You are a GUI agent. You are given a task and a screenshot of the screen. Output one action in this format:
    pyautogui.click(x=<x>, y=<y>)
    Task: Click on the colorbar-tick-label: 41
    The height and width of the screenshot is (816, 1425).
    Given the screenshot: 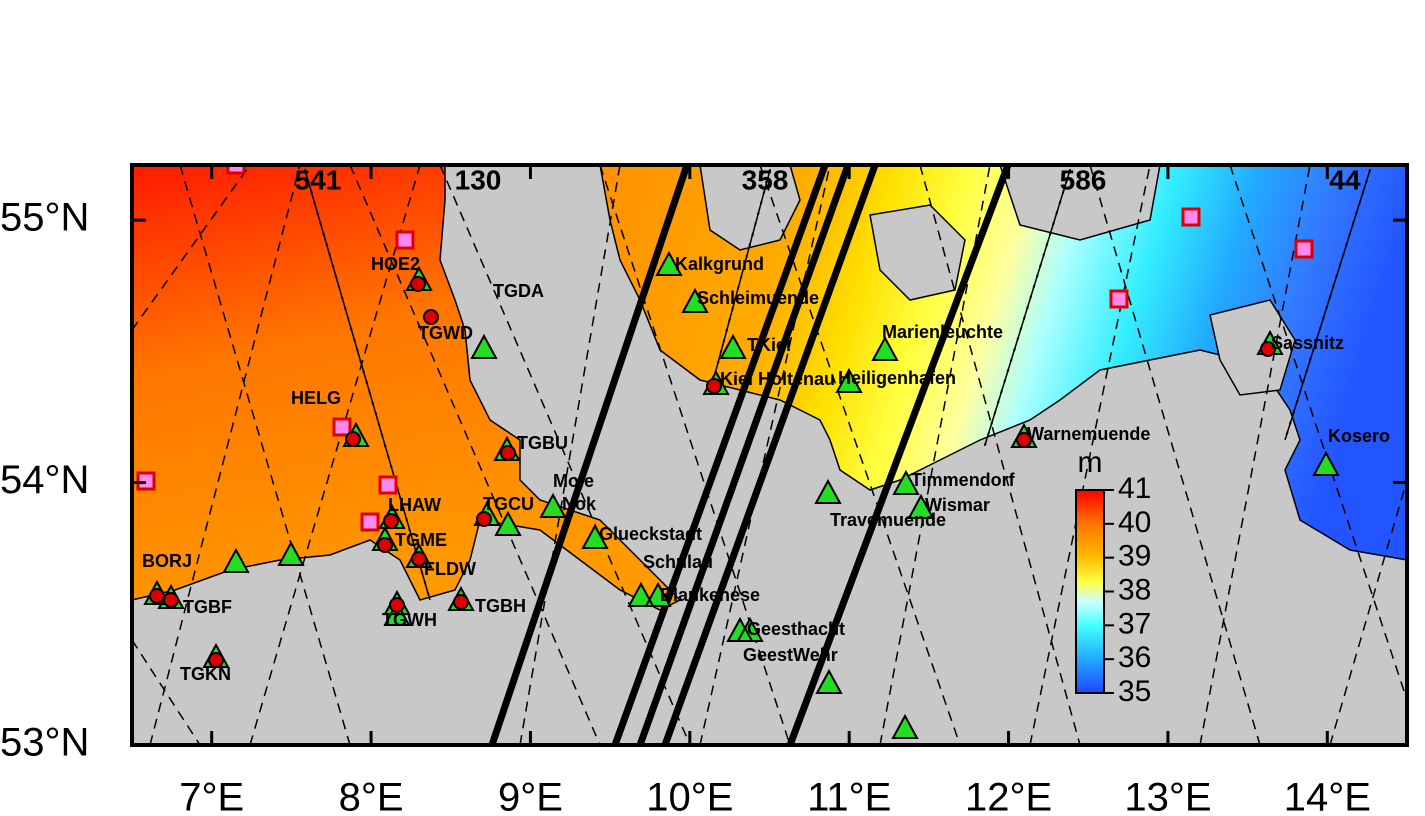 What is the action you would take?
    pyautogui.click(x=1134, y=488)
    